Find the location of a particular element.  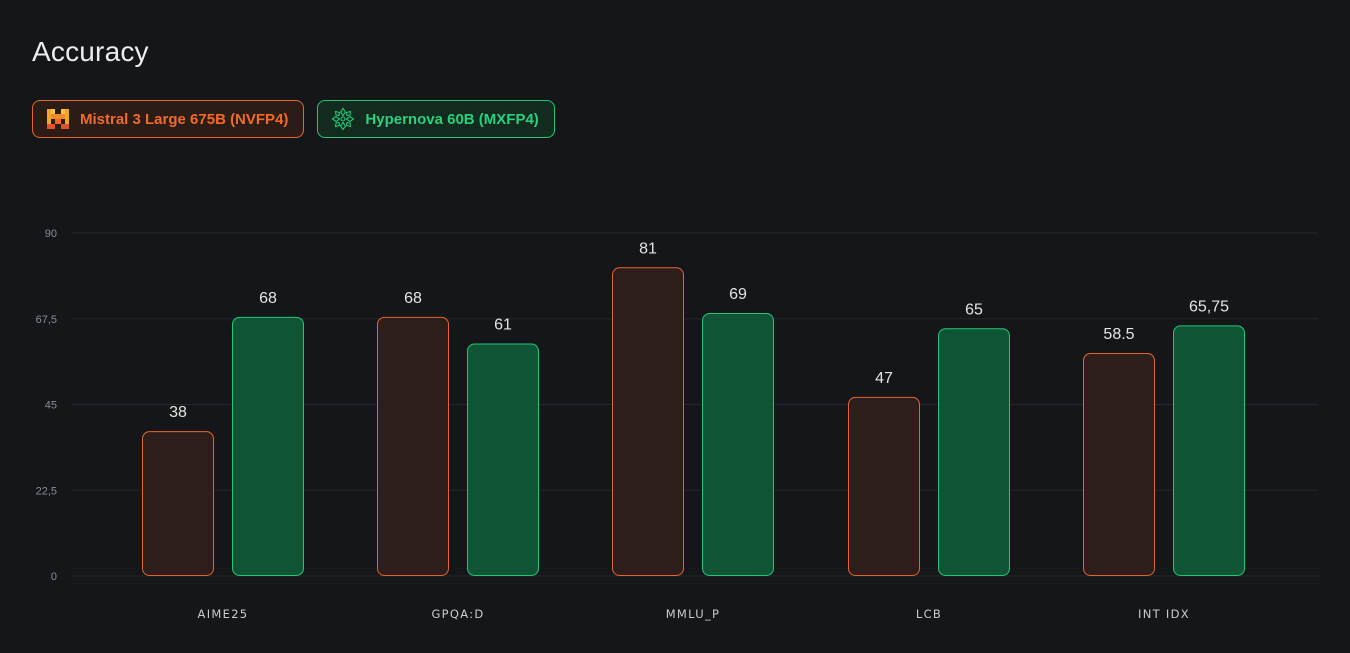

value-label-hypernova: 65,75 is located at coordinates (1209, 306).